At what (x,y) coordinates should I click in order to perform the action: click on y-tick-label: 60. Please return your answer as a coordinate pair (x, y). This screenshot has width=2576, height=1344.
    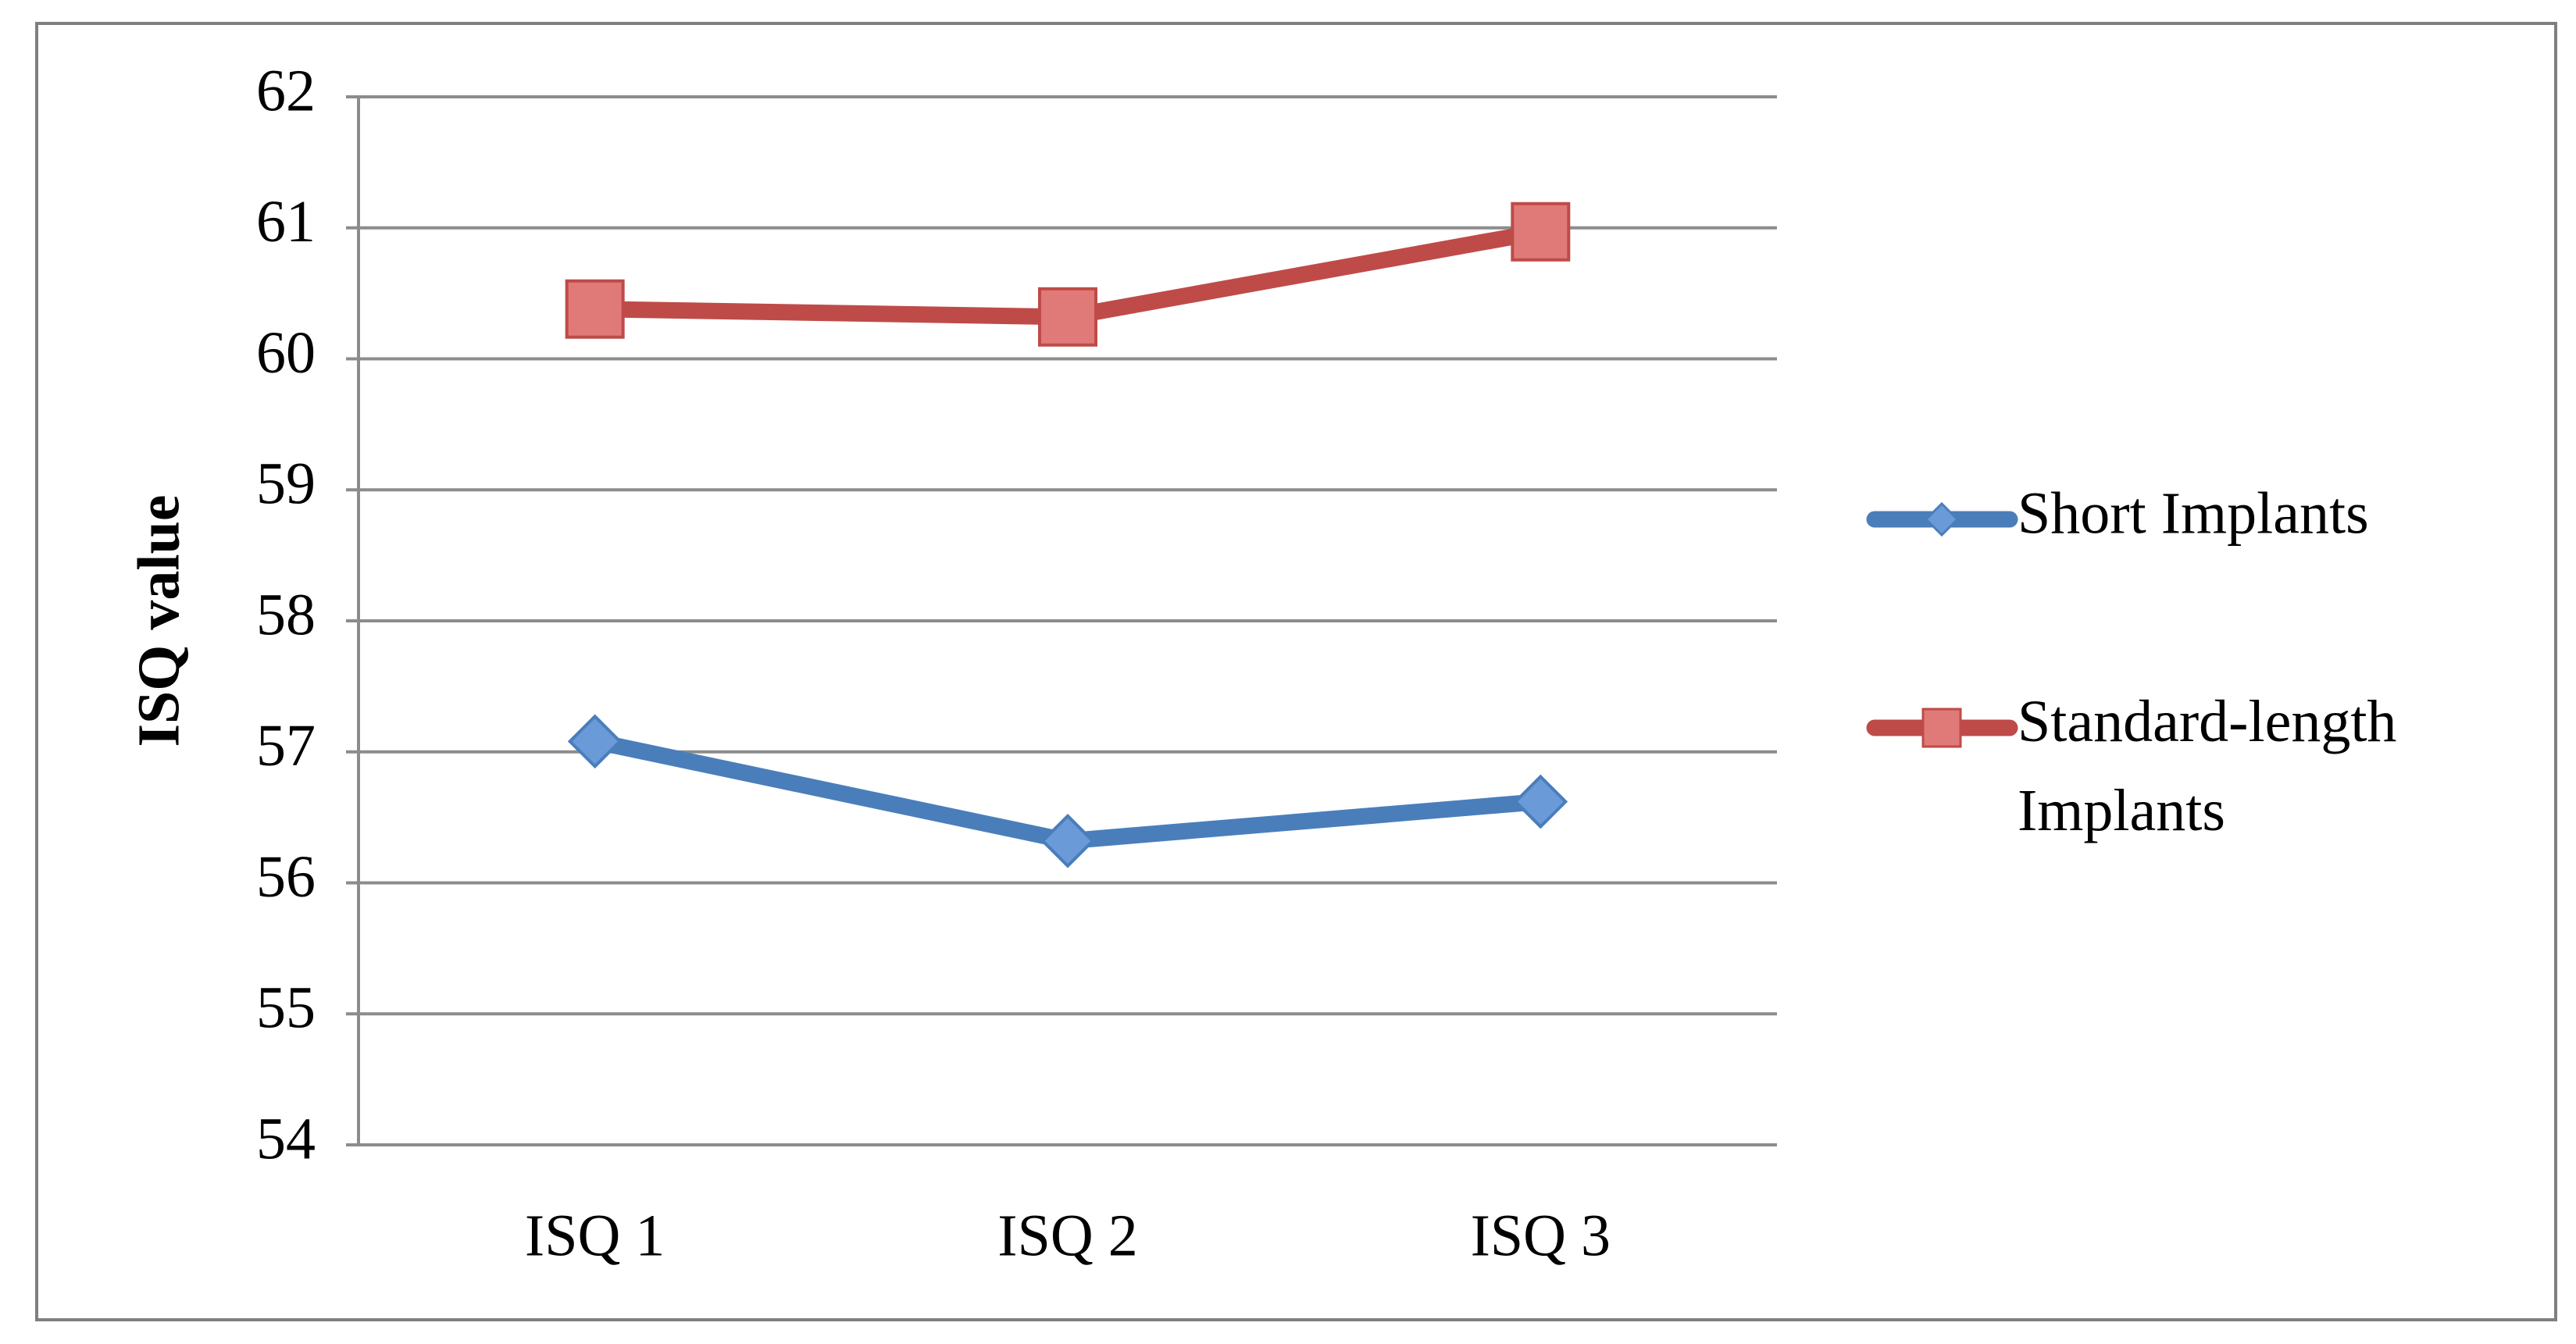
    Looking at the image, I should click on (286, 353).